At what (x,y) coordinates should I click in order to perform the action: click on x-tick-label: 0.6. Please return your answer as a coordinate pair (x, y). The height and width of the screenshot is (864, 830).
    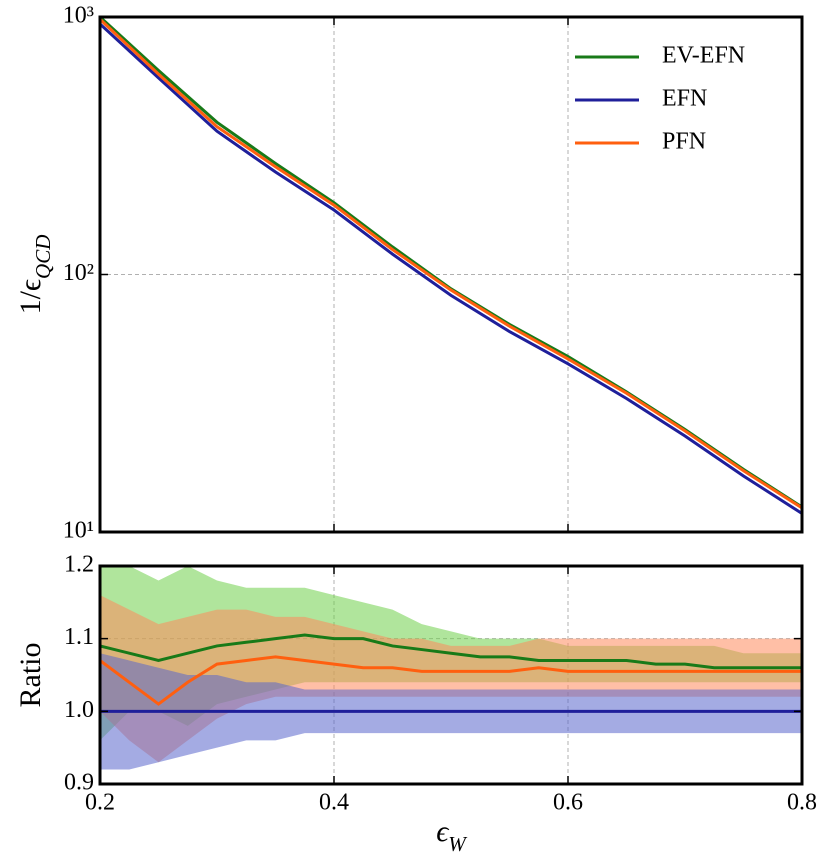
    Looking at the image, I should click on (568, 803).